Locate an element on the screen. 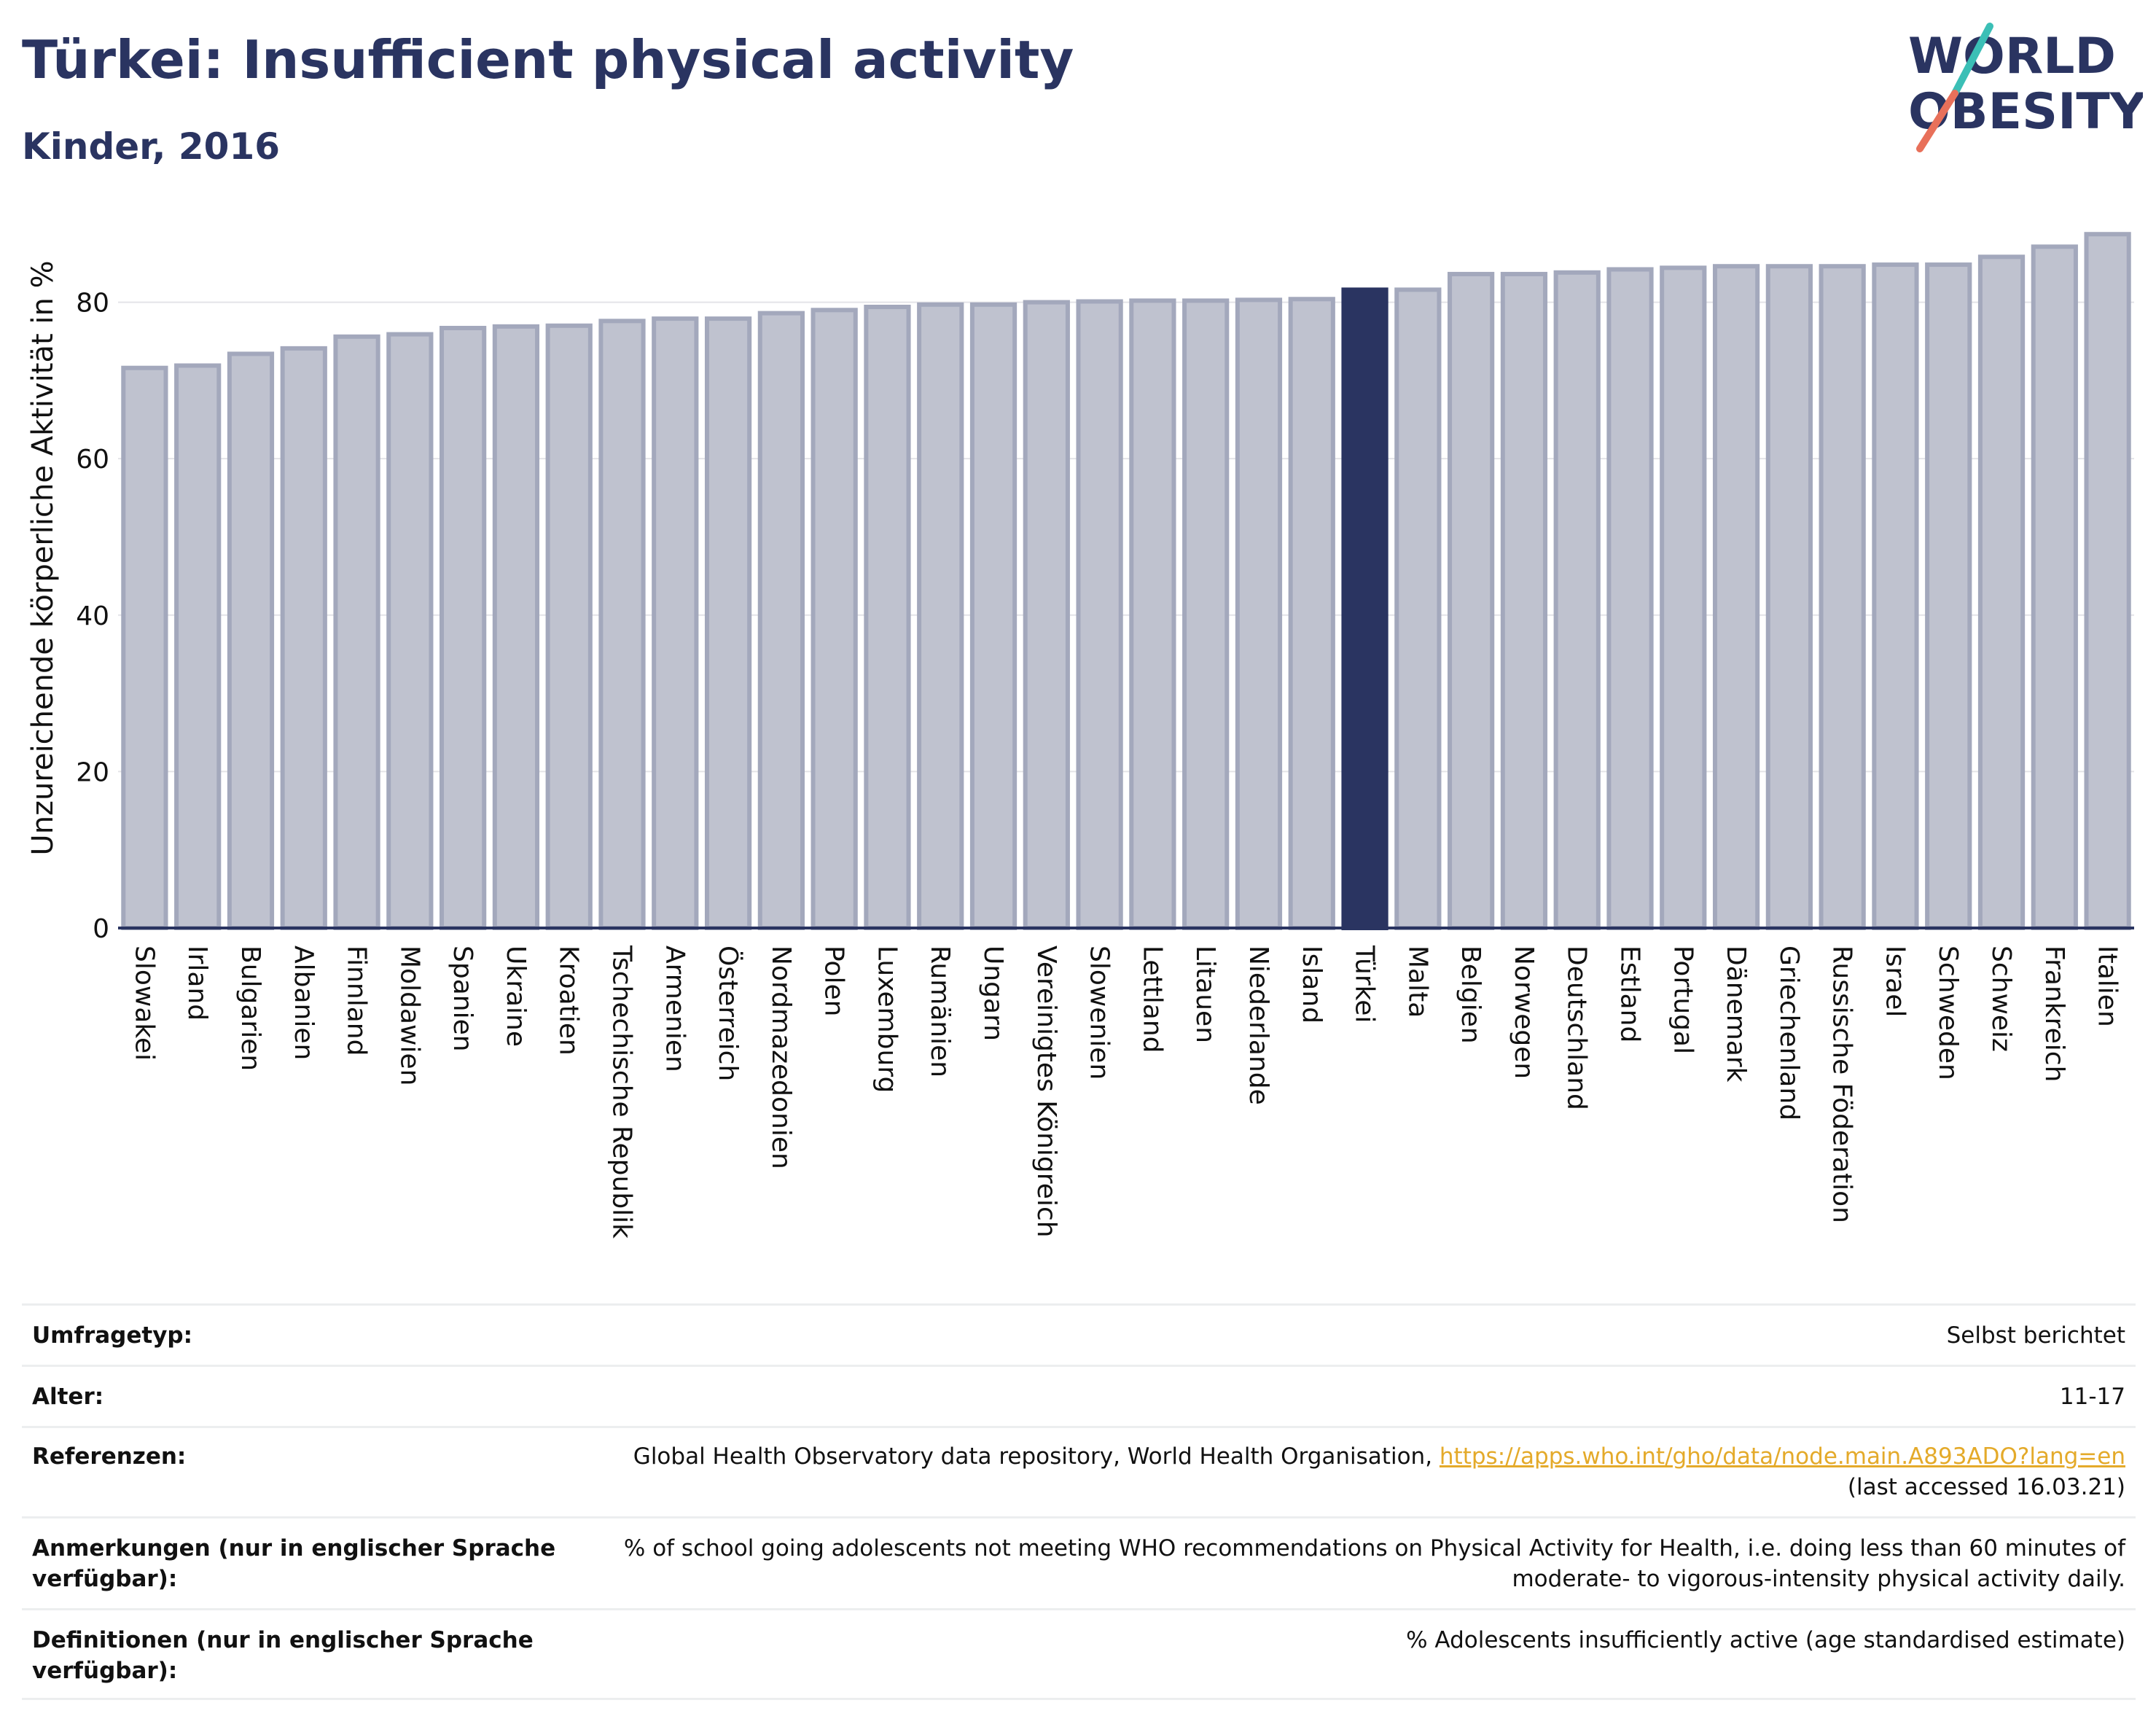  x-tick-label: Estland is located at coordinates (1630, 994).